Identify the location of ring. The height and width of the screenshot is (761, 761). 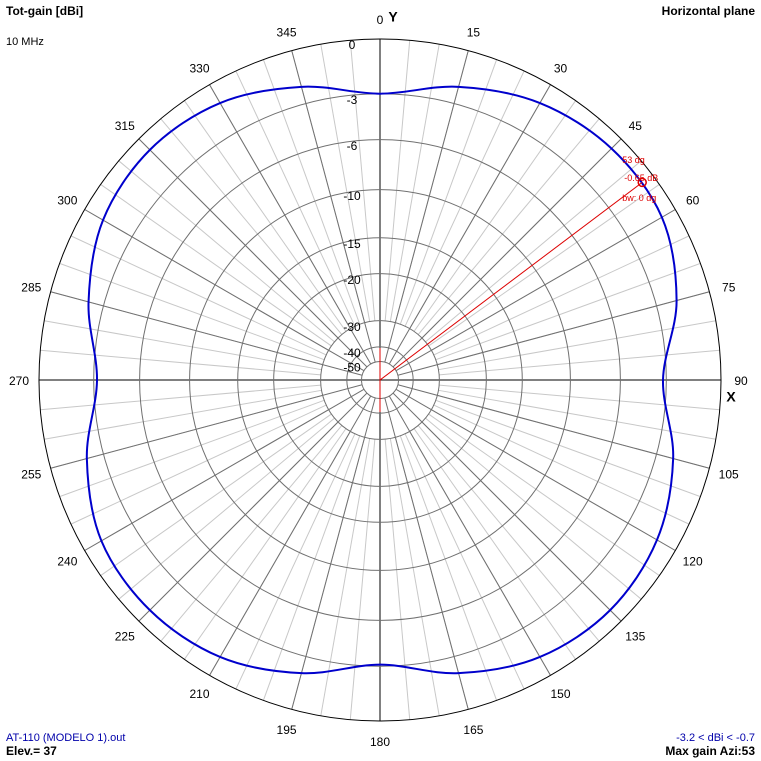
(380, 380).